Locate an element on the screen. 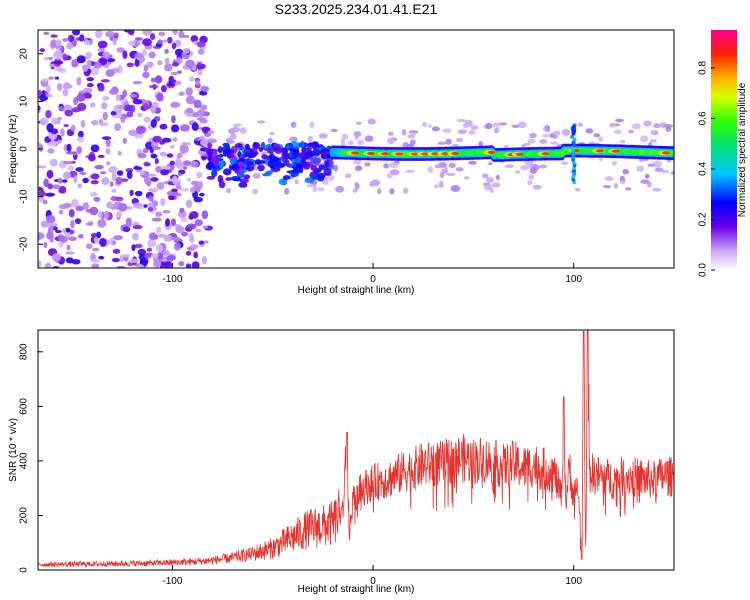 The height and width of the screenshot is (600, 750). colorbar-tick-label: 0.4 is located at coordinates (703, 169).